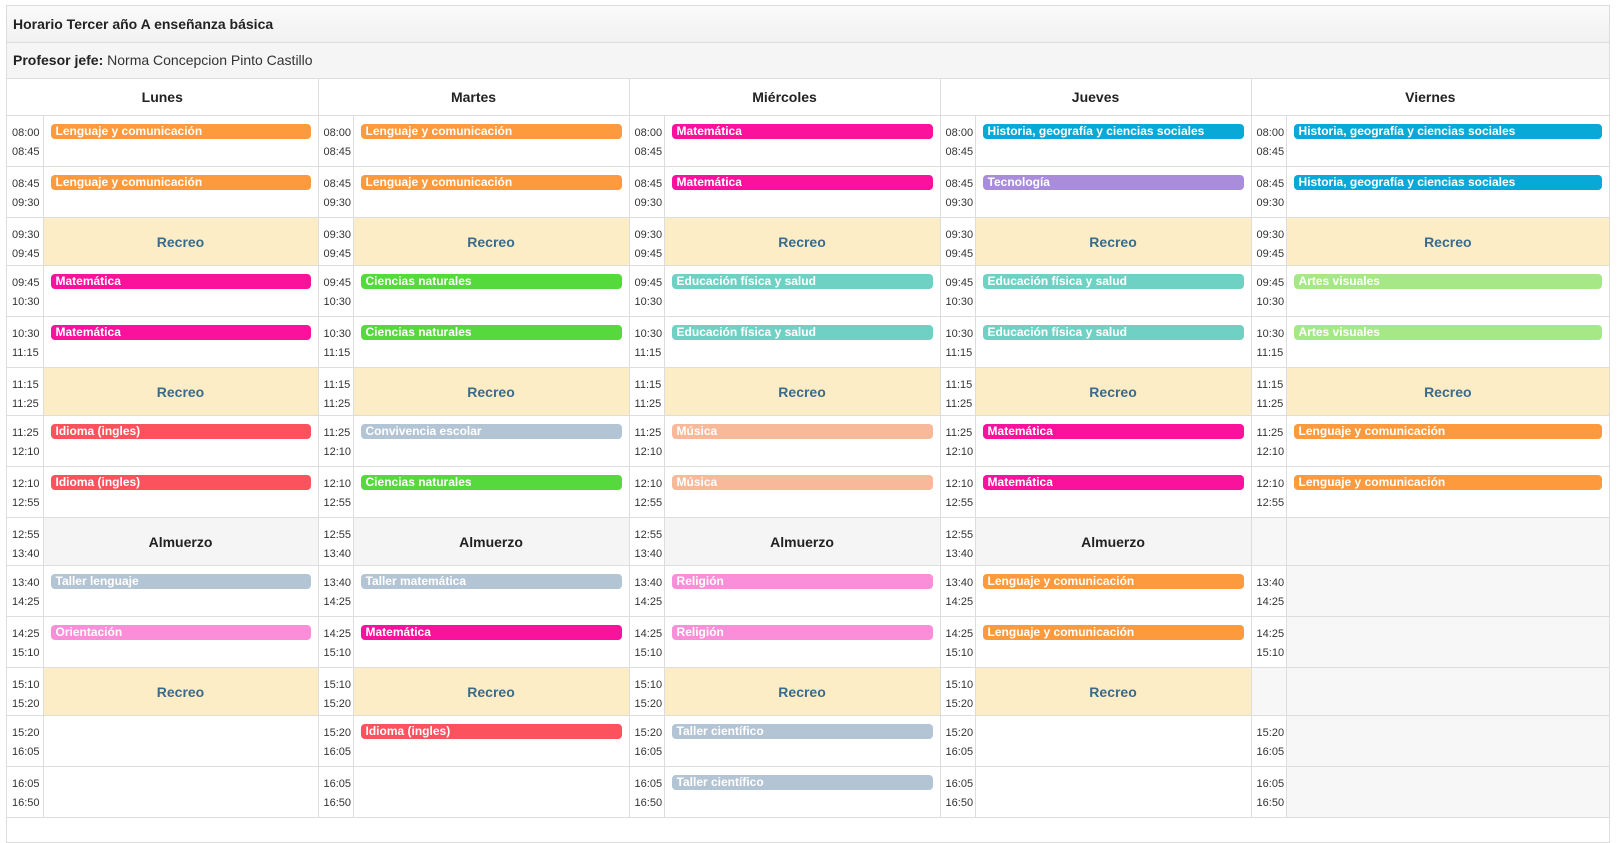 This screenshot has width=1617, height=843. I want to click on class-cell: Artes visuales, so click(1448, 291).